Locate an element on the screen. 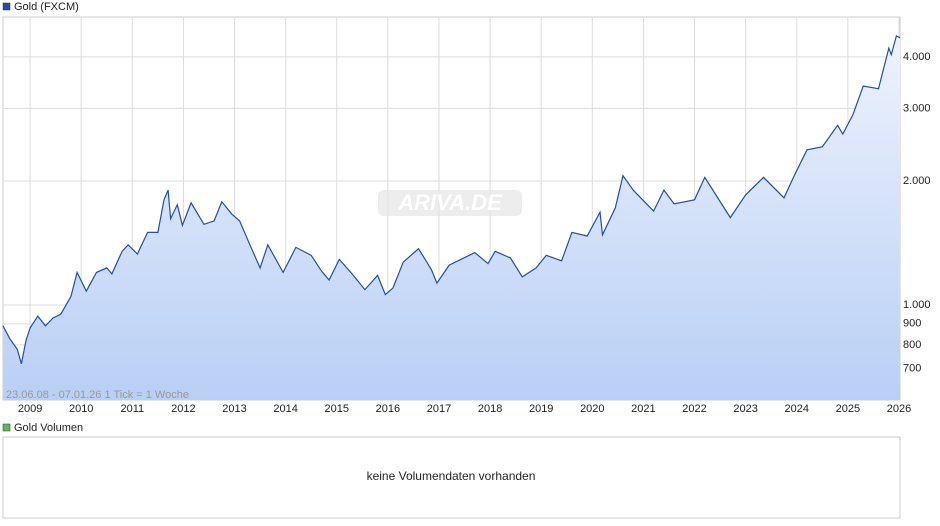 Image resolution: width=940 pixels, height=526 pixels. y-tick-label: 700 is located at coordinates (912, 369).